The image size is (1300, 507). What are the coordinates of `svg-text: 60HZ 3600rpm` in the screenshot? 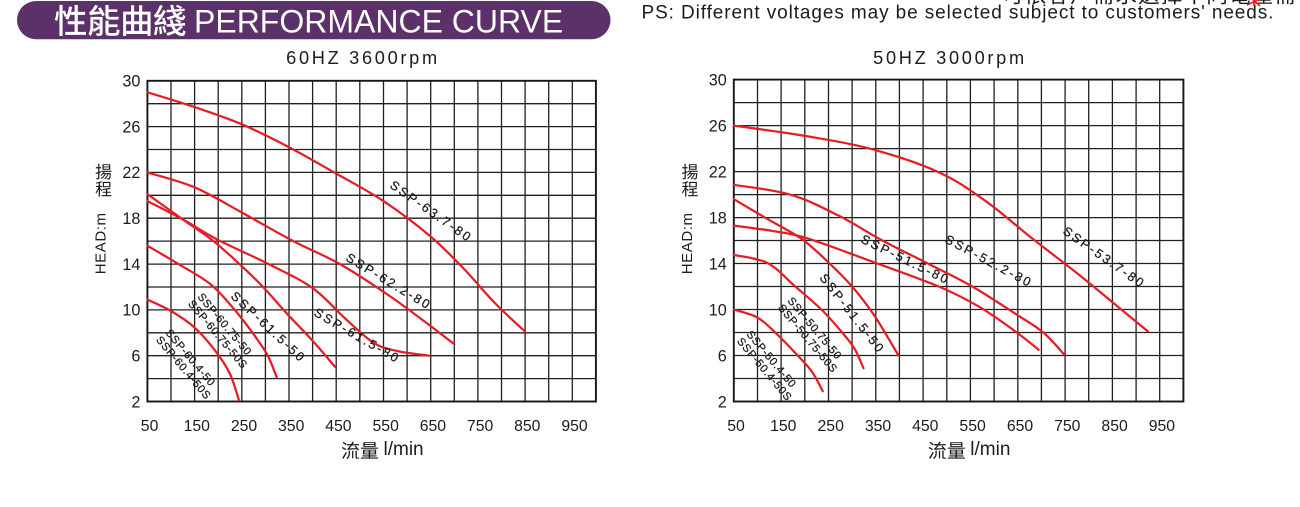 It's located at (363, 58).